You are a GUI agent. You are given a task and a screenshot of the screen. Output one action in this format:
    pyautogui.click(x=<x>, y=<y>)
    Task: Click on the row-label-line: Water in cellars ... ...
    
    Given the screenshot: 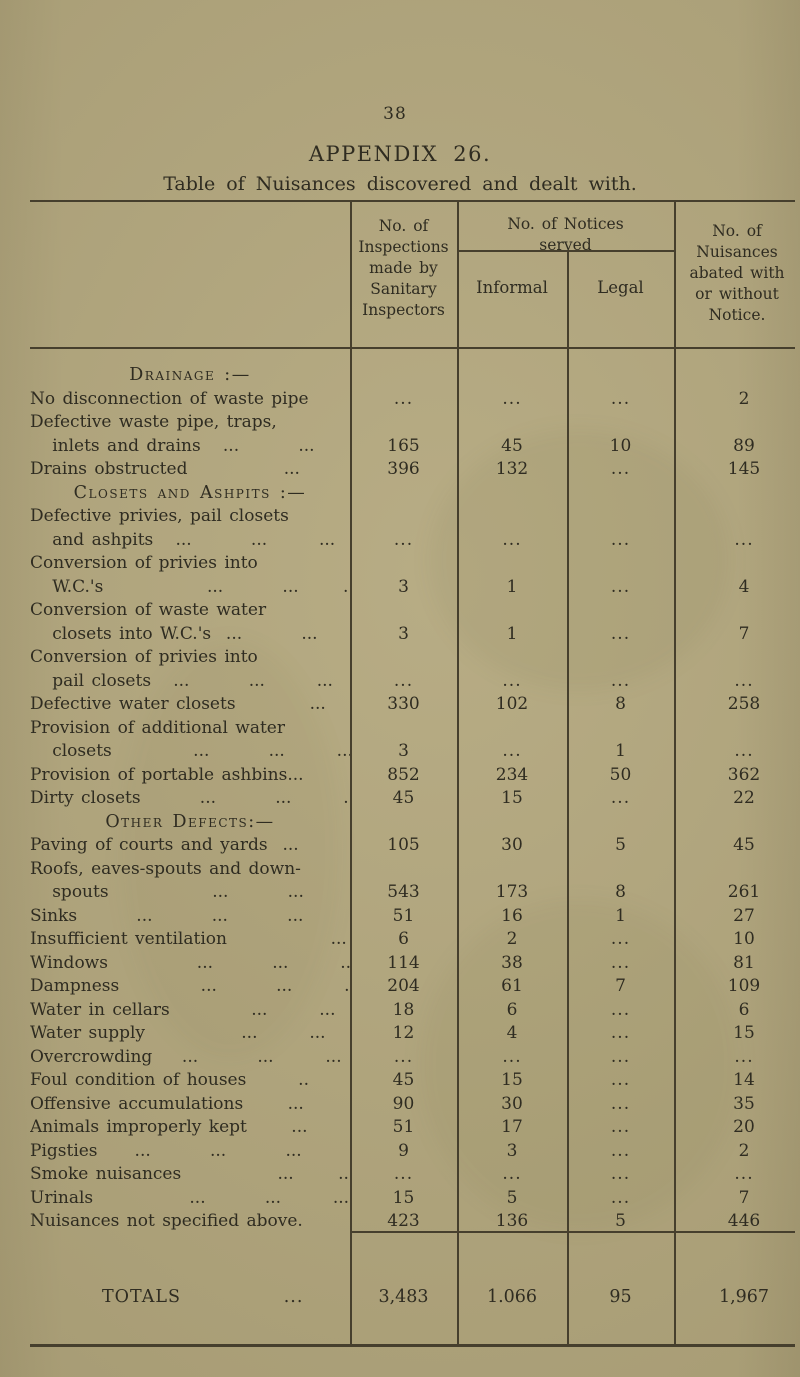 What is the action you would take?
    pyautogui.click(x=183, y=1009)
    